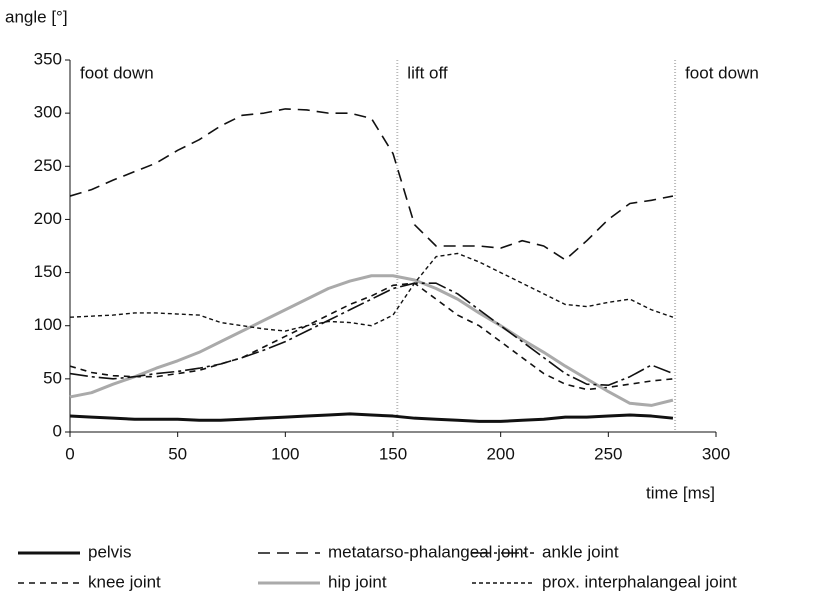  Describe the element at coordinates (428, 551) in the screenshot. I see `legend-label: metatarso-phalangeal joint` at that location.